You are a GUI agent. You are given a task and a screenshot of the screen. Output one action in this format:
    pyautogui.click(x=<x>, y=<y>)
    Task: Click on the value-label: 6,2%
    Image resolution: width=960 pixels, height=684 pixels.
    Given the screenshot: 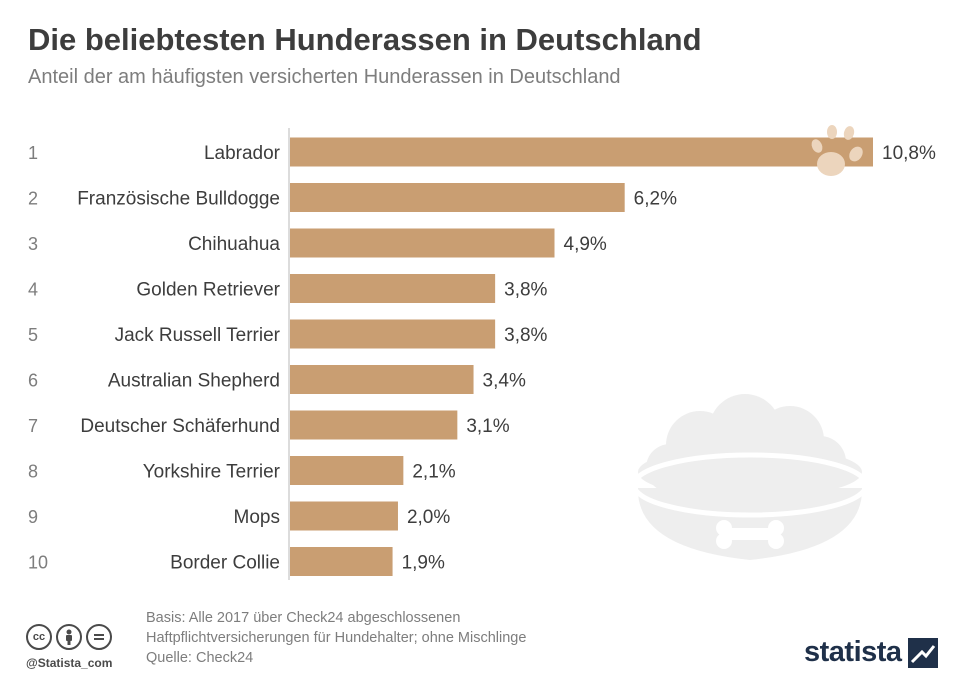 What is the action you would take?
    pyautogui.click(x=655, y=199)
    